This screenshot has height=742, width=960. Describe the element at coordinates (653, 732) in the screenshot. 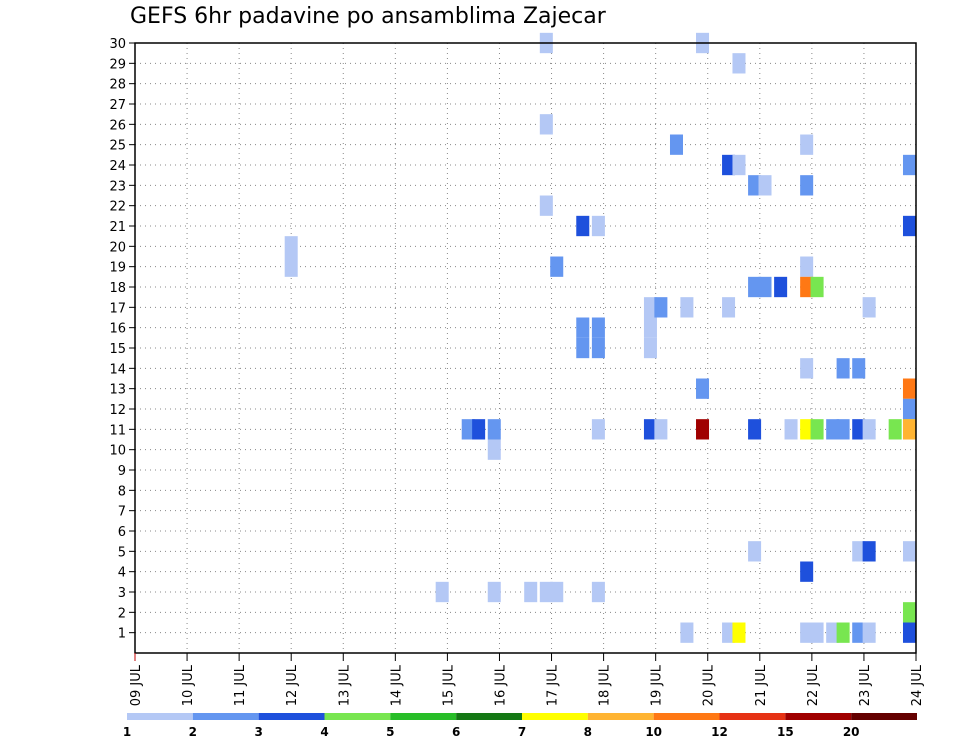

I see `colorbar-label: 10` at that location.